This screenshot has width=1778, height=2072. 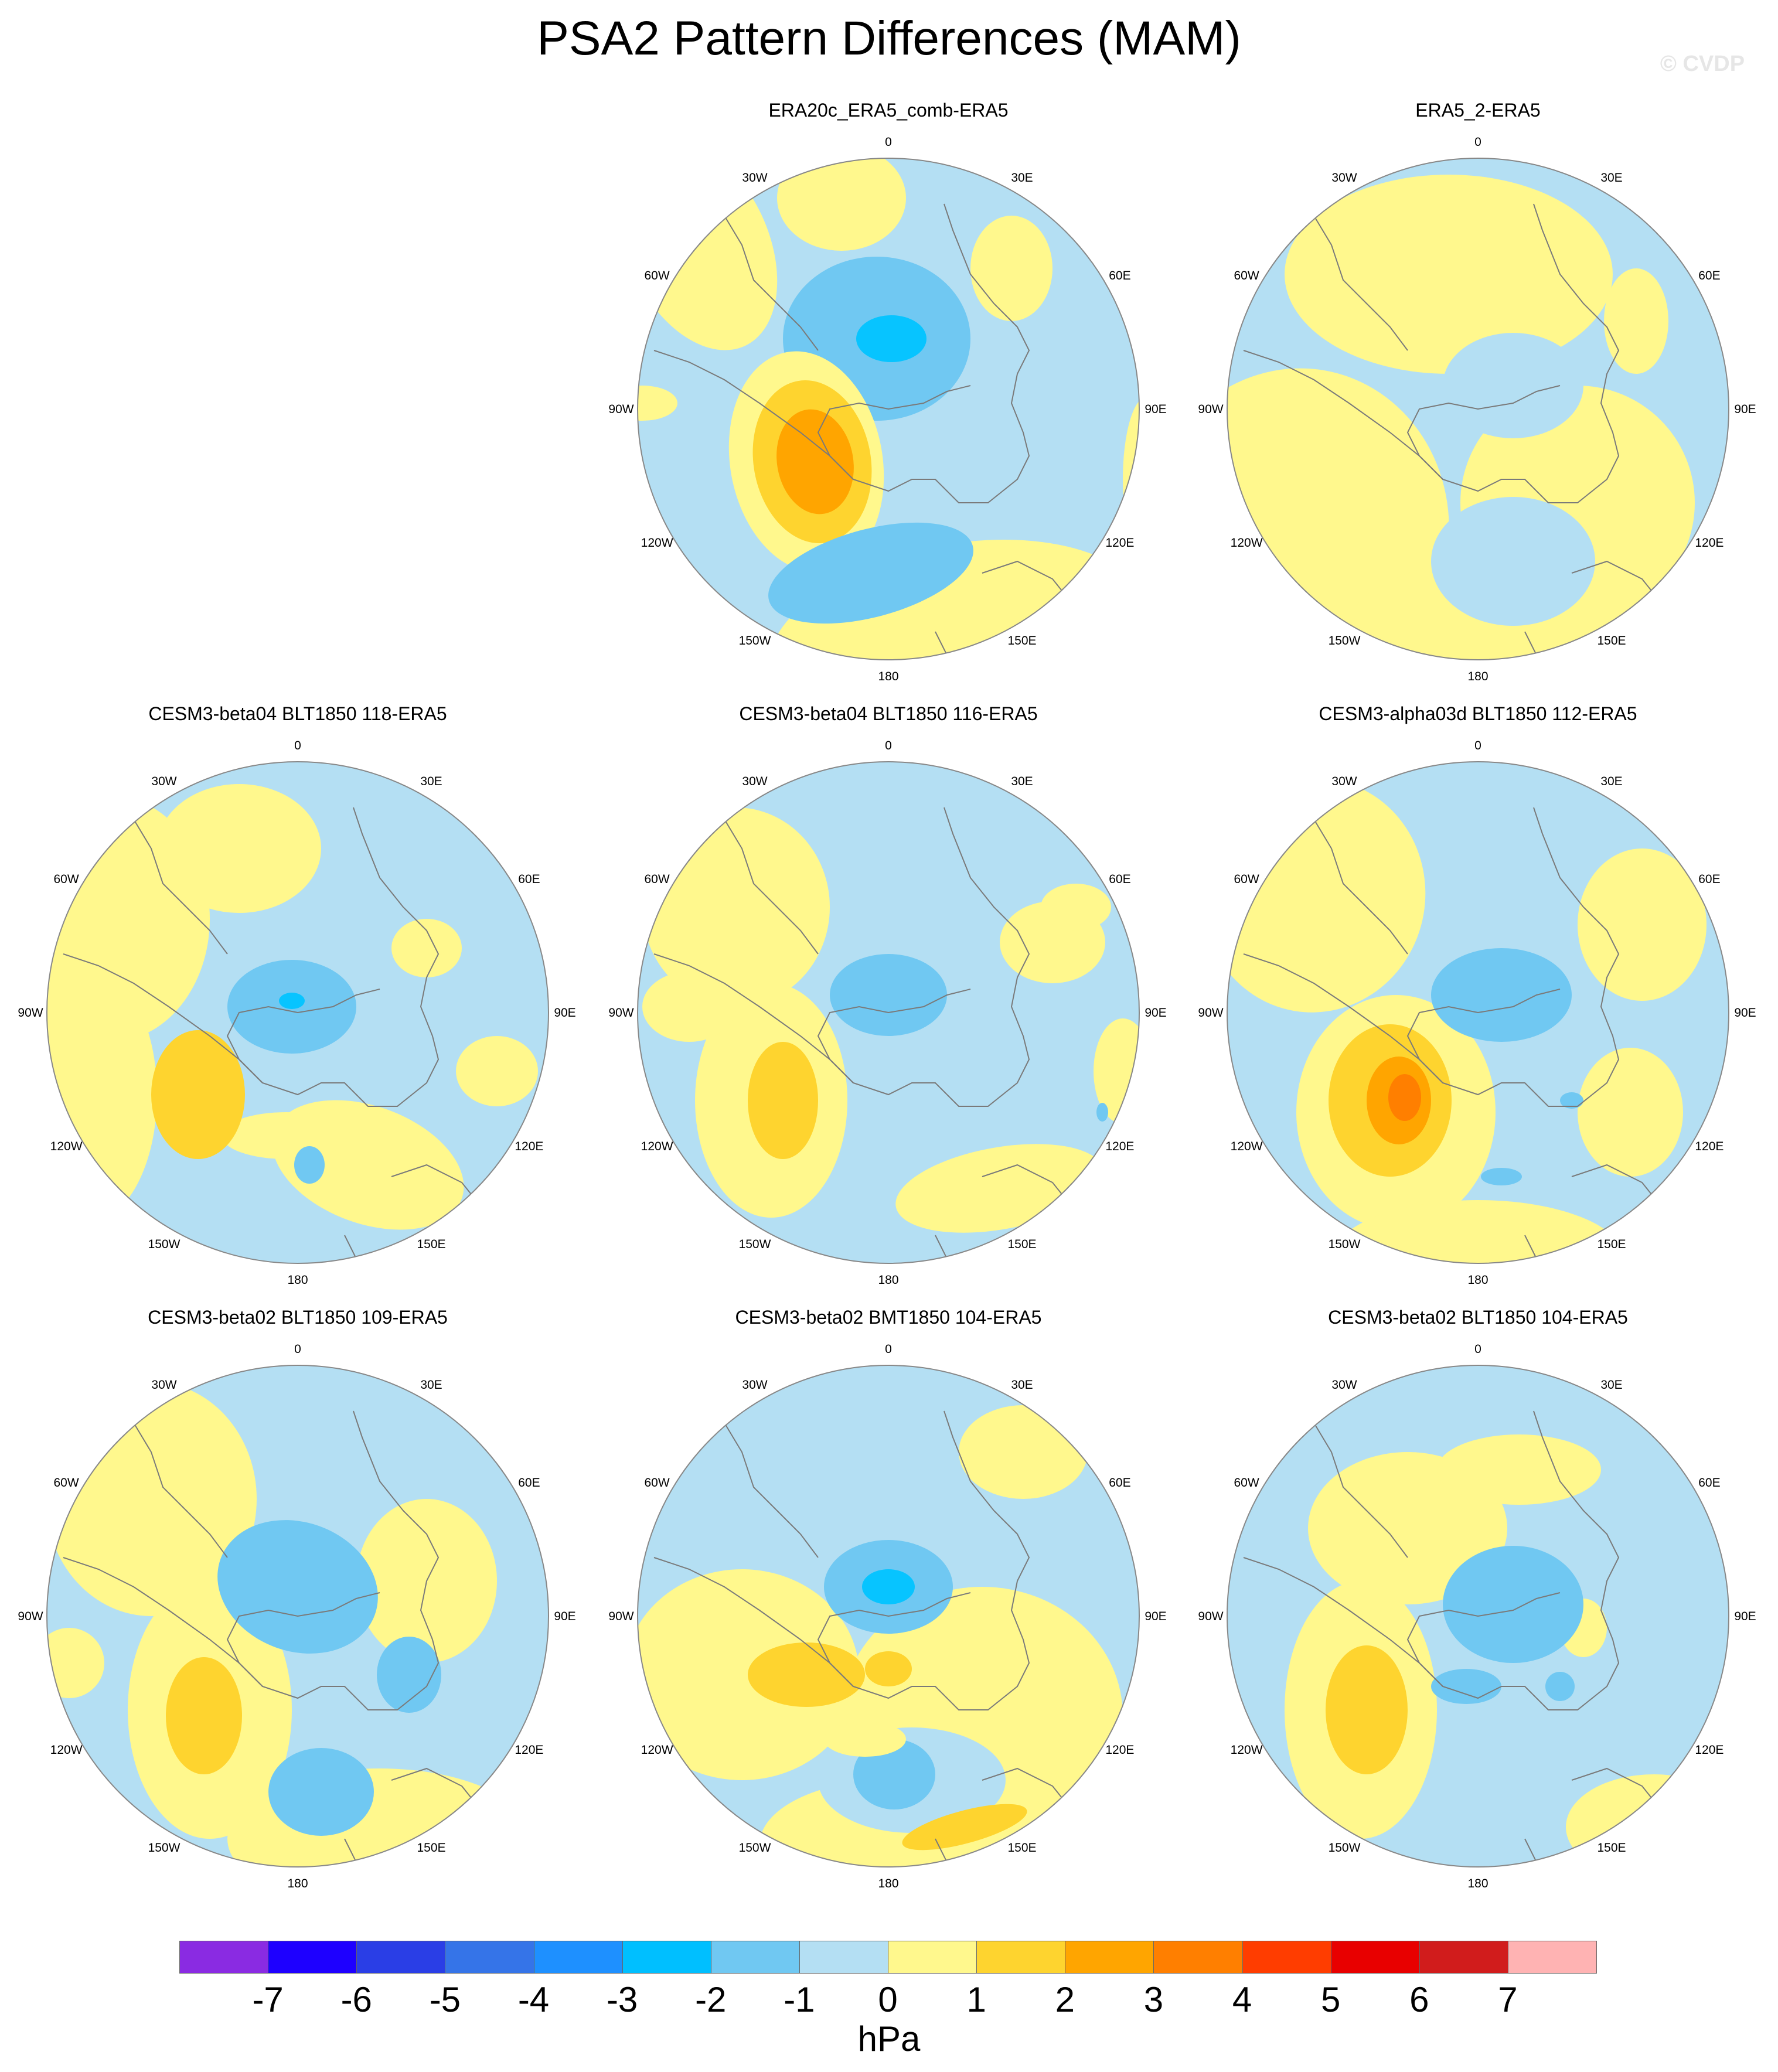 I want to click on colorbar-label: 0, so click(x=888, y=1999).